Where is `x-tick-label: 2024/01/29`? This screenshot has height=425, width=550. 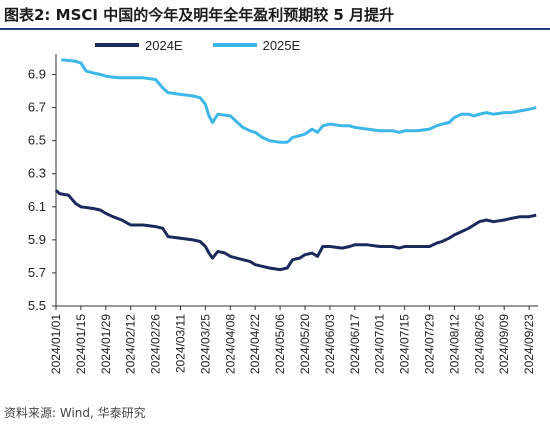 x-tick-label: 2024/01/29 is located at coordinates (106, 344).